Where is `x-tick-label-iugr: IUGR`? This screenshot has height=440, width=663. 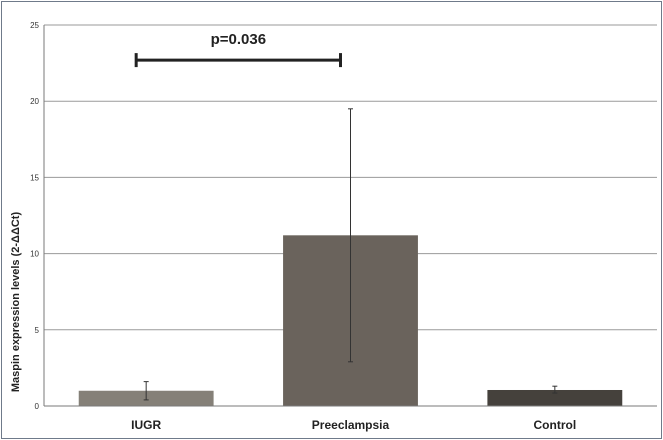
x-tick-label-iugr: IUGR is located at coordinates (146, 425).